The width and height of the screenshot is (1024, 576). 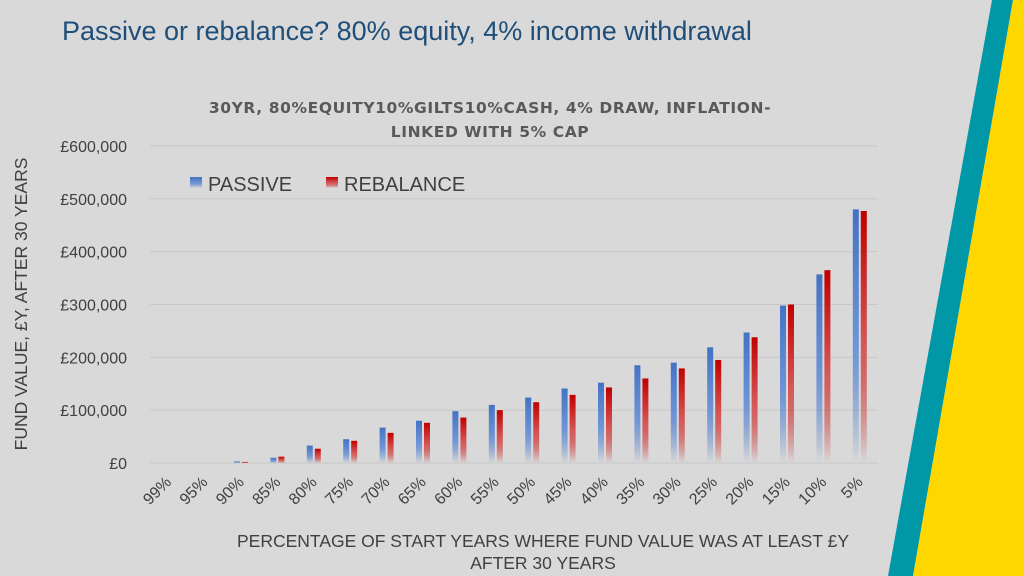 What do you see at coordinates (157, 491) in the screenshot?
I see `x-tick-label: 99%` at bounding box center [157, 491].